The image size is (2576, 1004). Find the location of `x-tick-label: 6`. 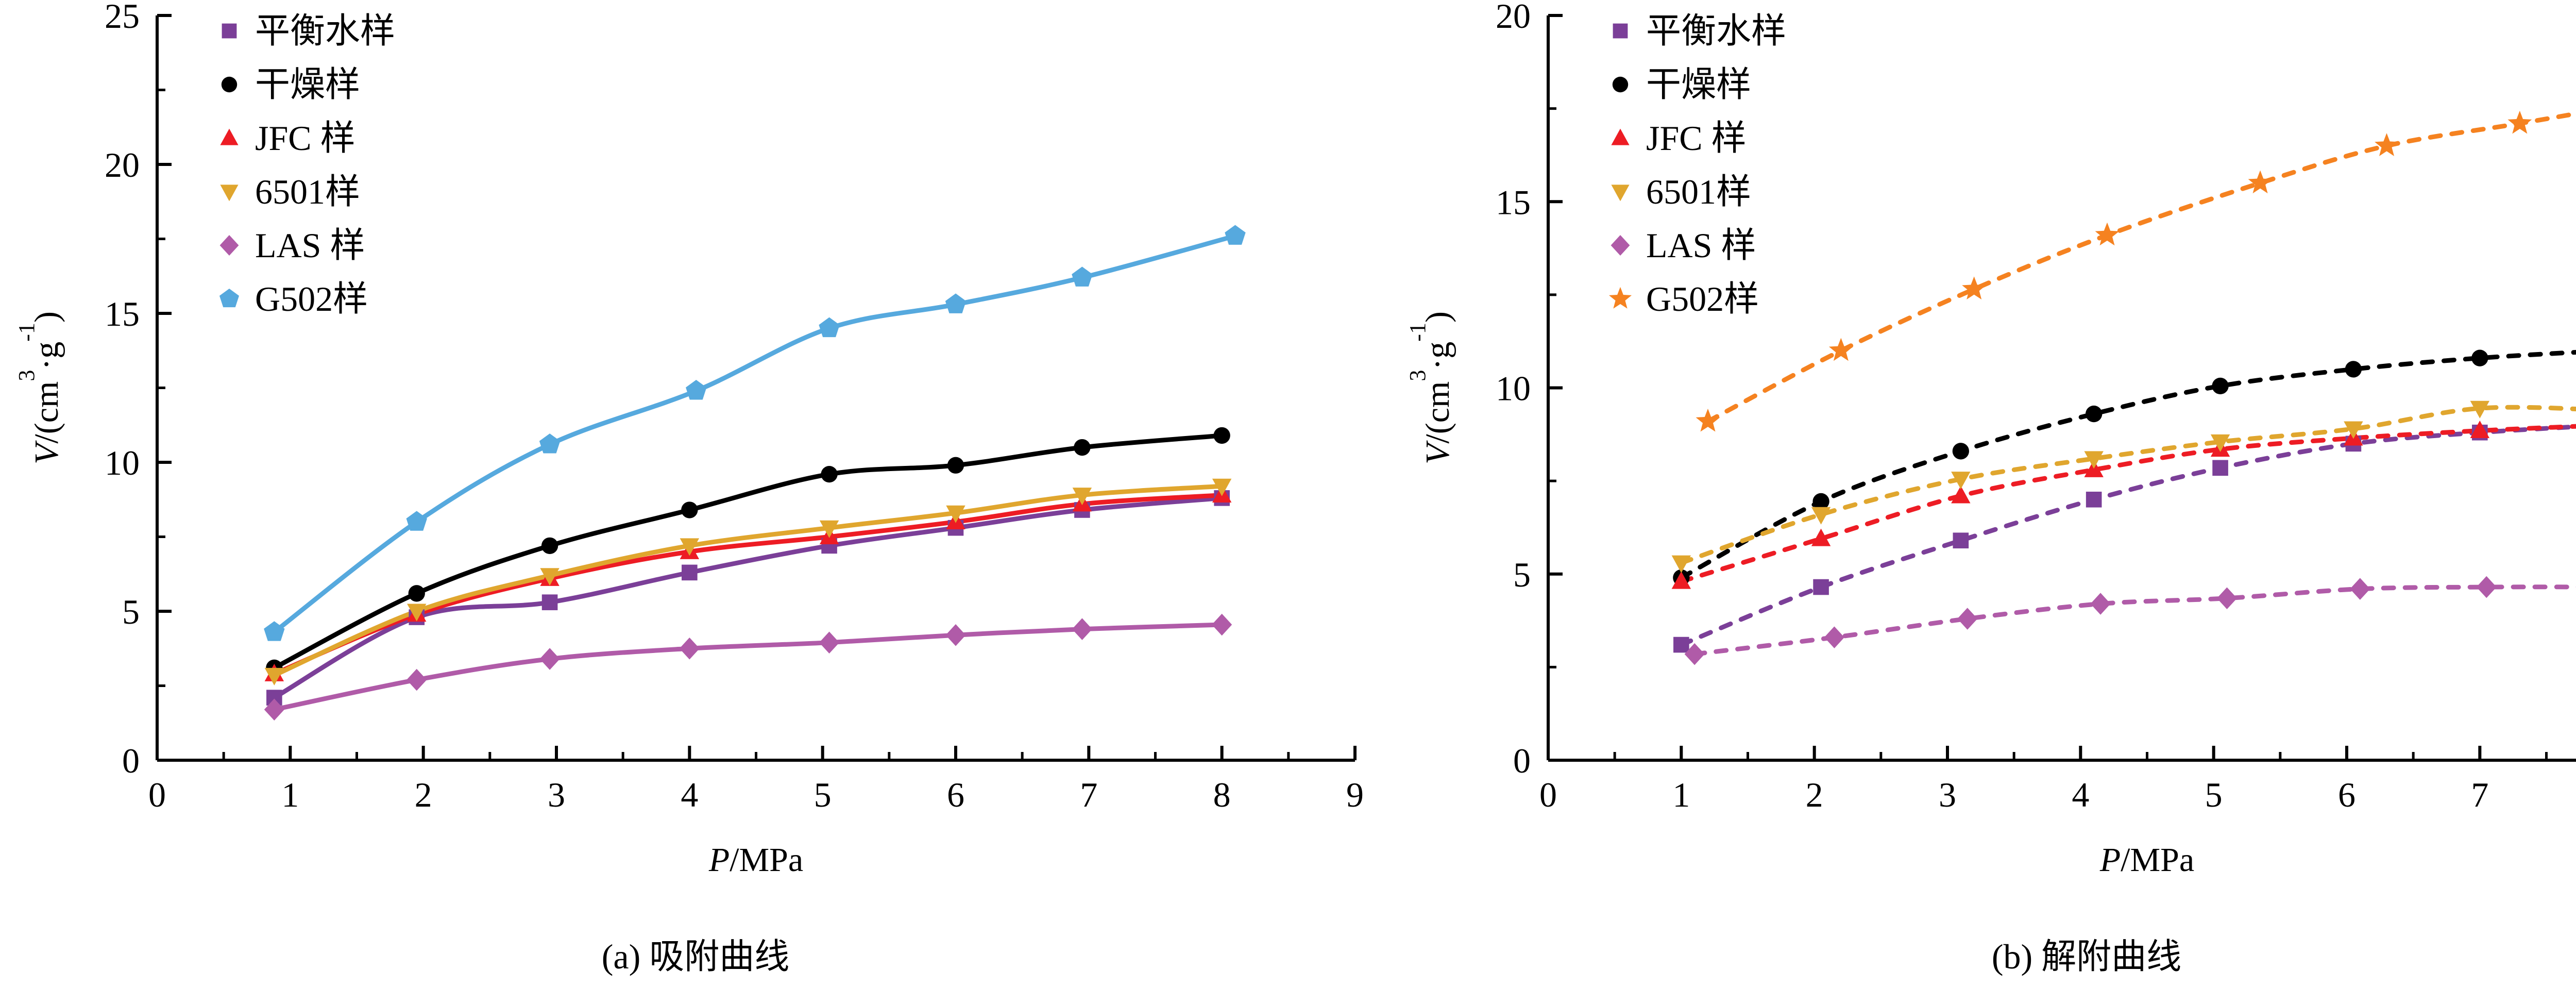

x-tick-label: 6 is located at coordinates (955, 794).